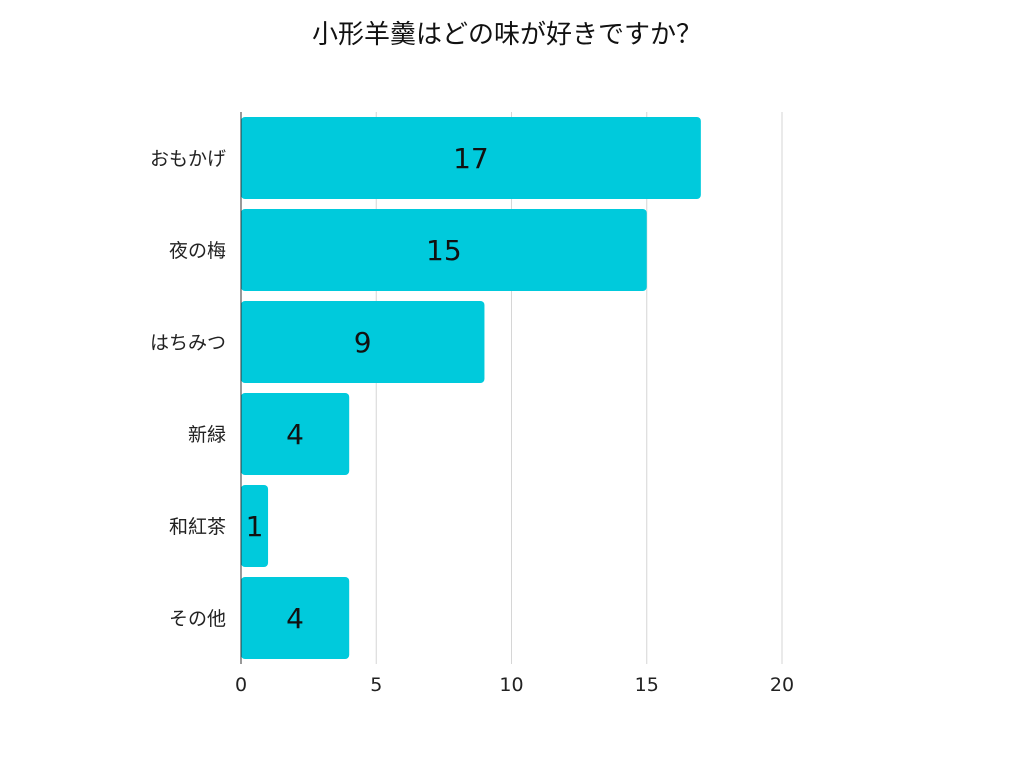  Describe the element at coordinates (241, 685) in the screenshot. I see `x-tick-label: 0` at that location.